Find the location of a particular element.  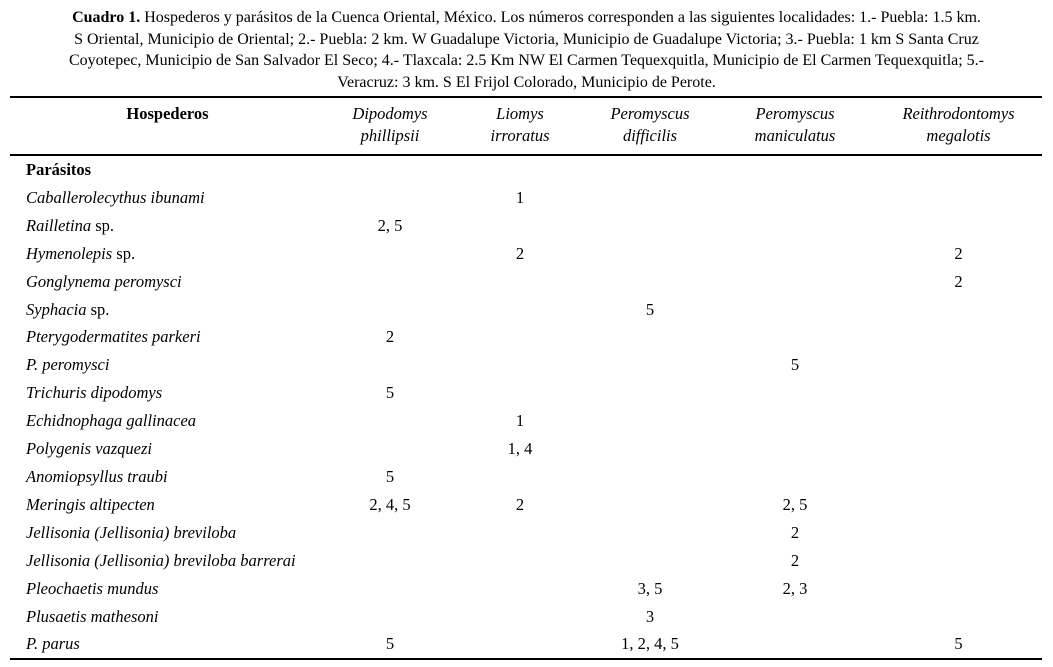

parasite-row: Hymenolepis sp. 2 2 is located at coordinates (526, 254).